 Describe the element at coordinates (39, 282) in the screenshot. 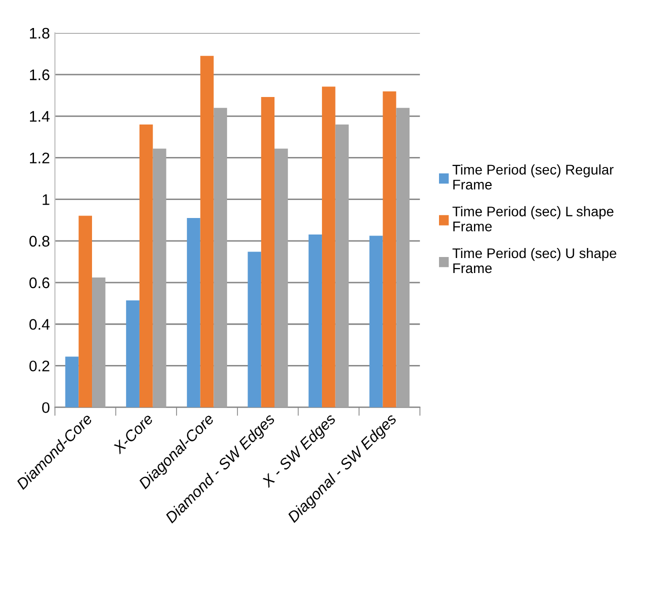

I see `y-tick-label: 0.6` at that location.